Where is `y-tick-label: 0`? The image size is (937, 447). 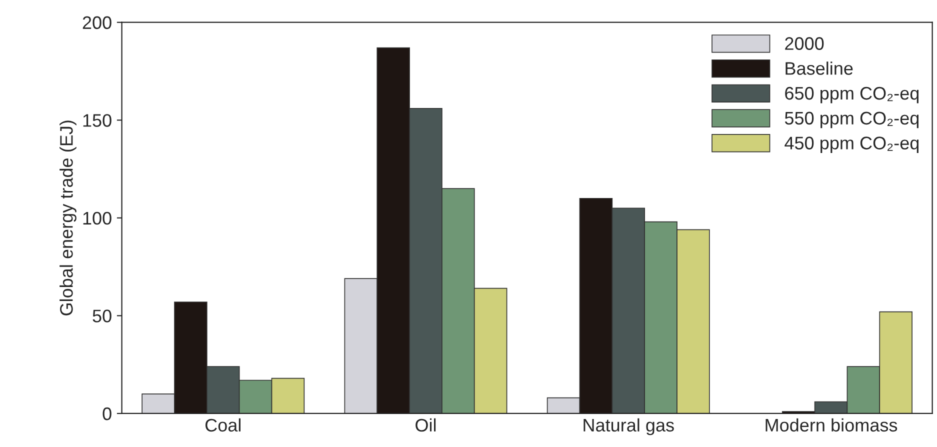 y-tick-label: 0 is located at coordinates (107, 413).